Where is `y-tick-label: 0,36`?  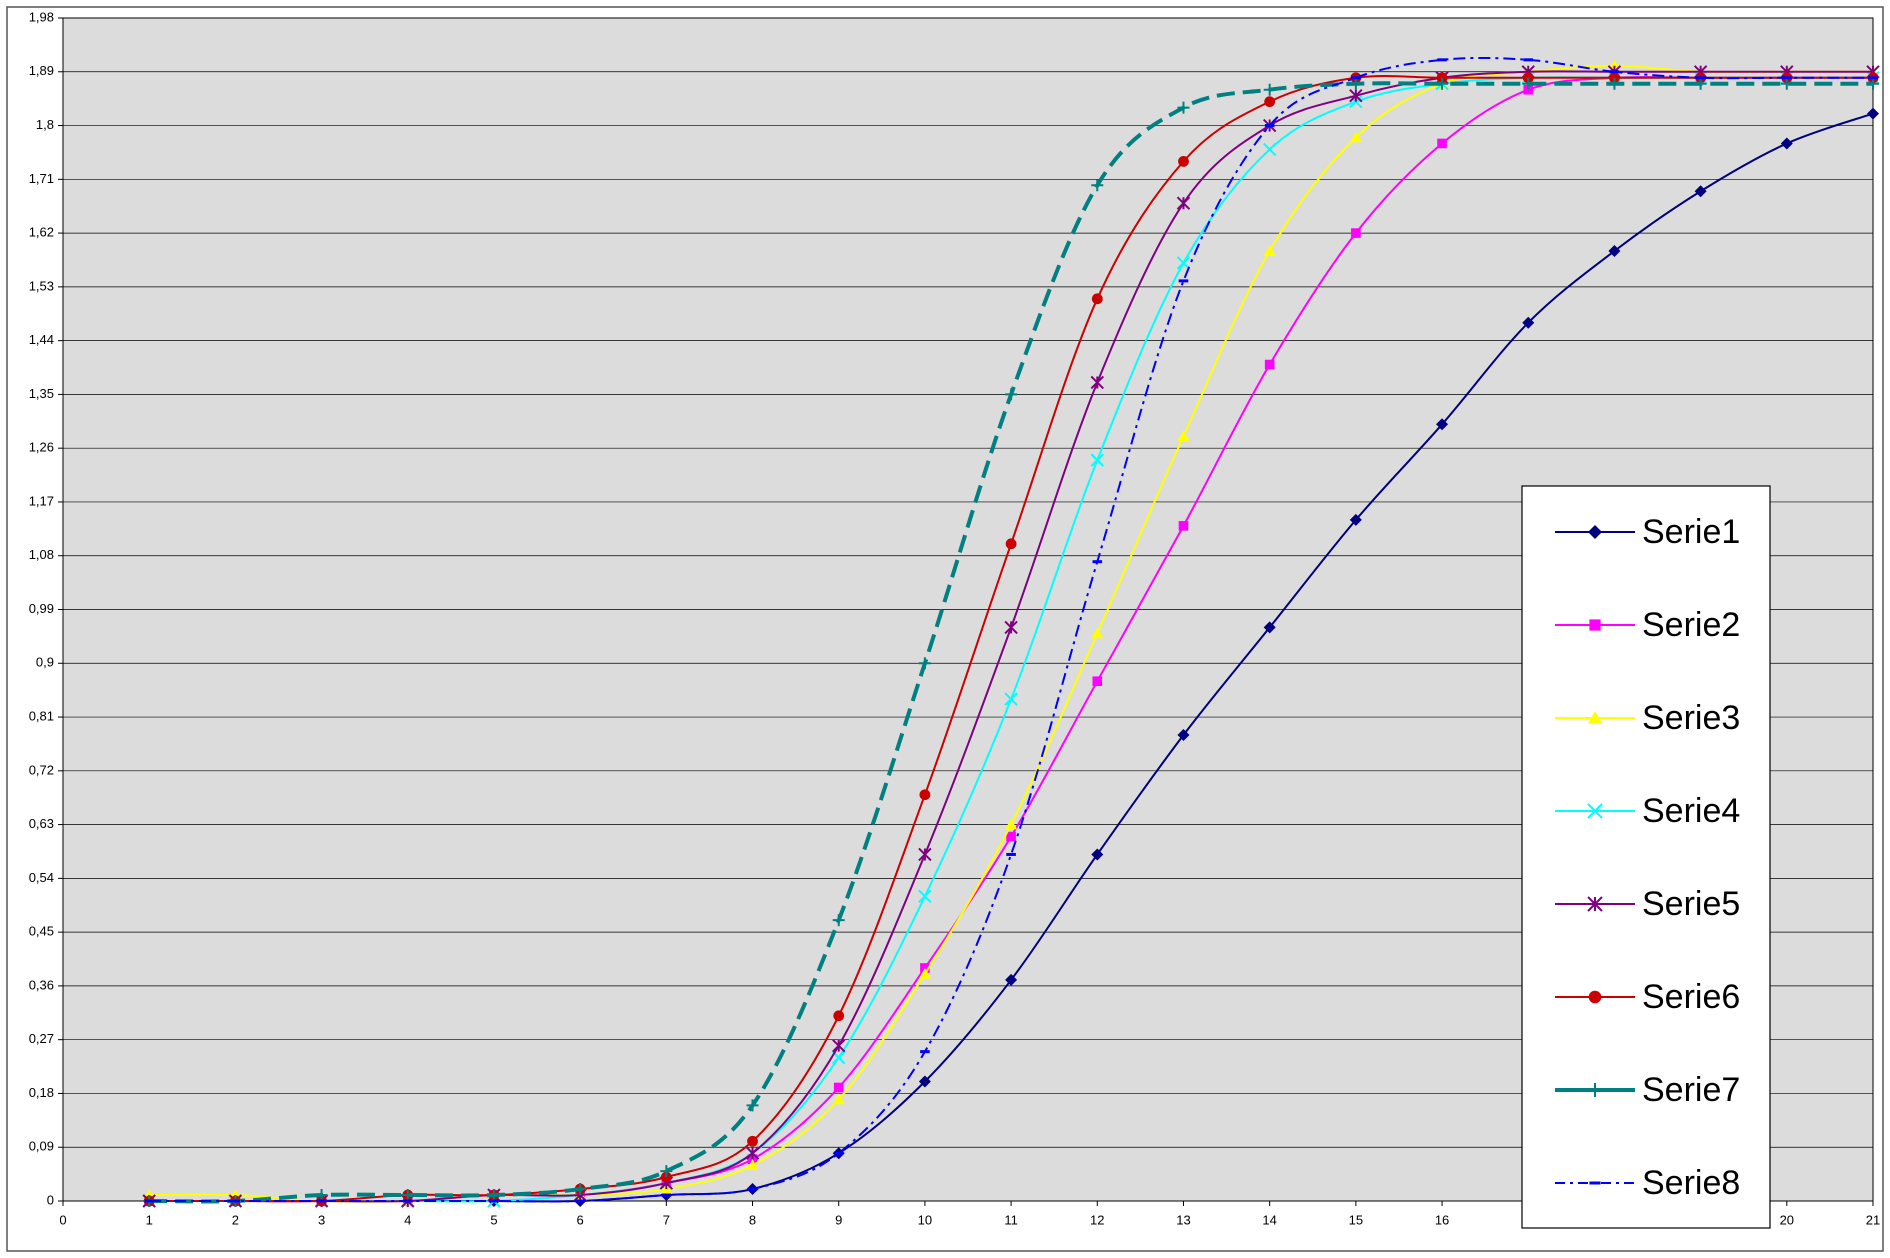 y-tick-label: 0,36 is located at coordinates (41, 984).